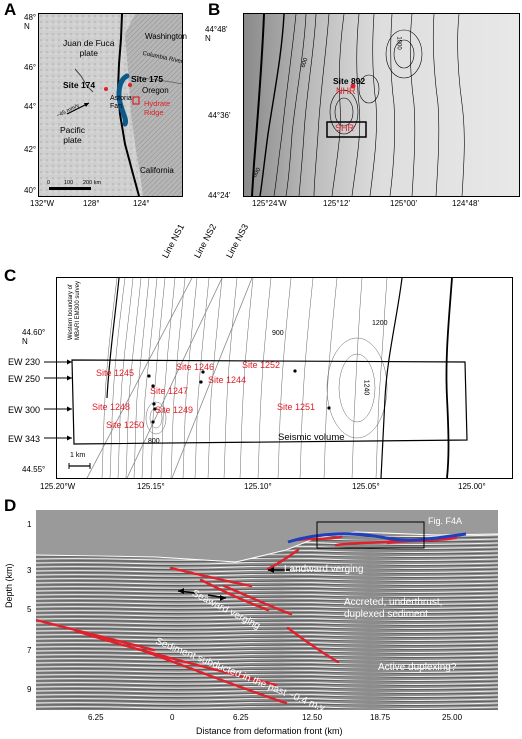  Describe the element at coordinates (227, 380) in the screenshot. I see `site-1244-label: Site 1244` at that location.